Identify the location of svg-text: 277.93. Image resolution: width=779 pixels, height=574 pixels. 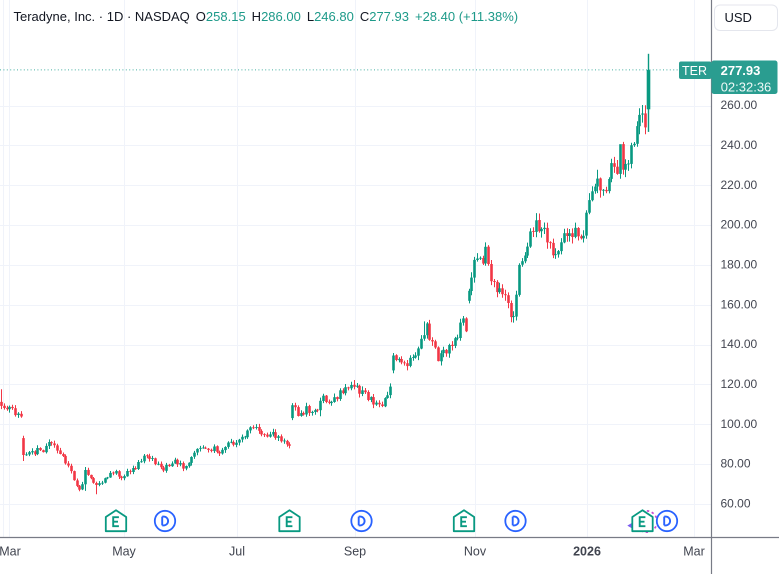
(741, 70).